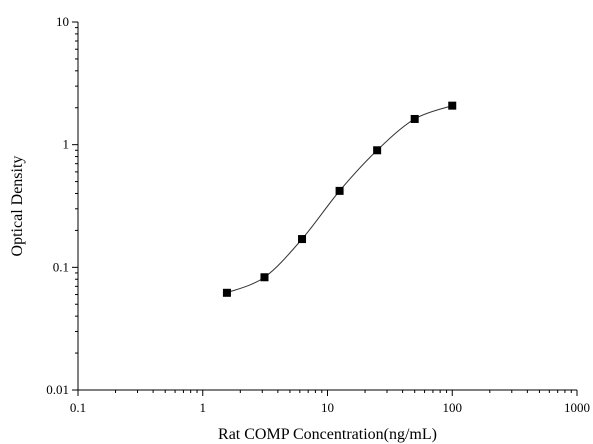 The image size is (593, 444). Describe the element at coordinates (203, 407) in the screenshot. I see `x-tick-label: 1` at that location.